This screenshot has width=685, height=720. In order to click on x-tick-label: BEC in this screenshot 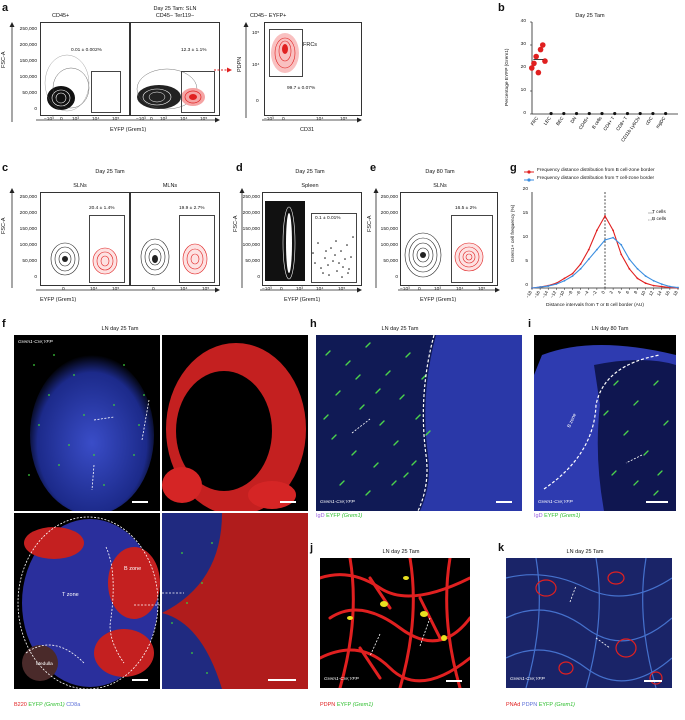, I will do `click(560, 120)`.